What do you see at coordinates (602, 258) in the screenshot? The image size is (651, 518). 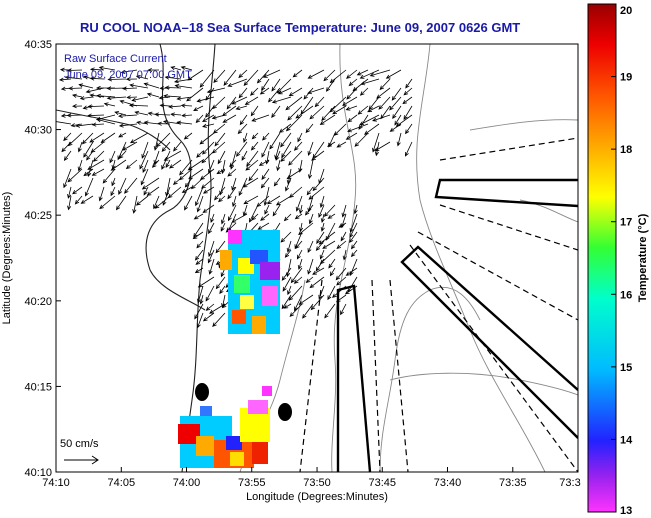 I see `colorbar` at bounding box center [602, 258].